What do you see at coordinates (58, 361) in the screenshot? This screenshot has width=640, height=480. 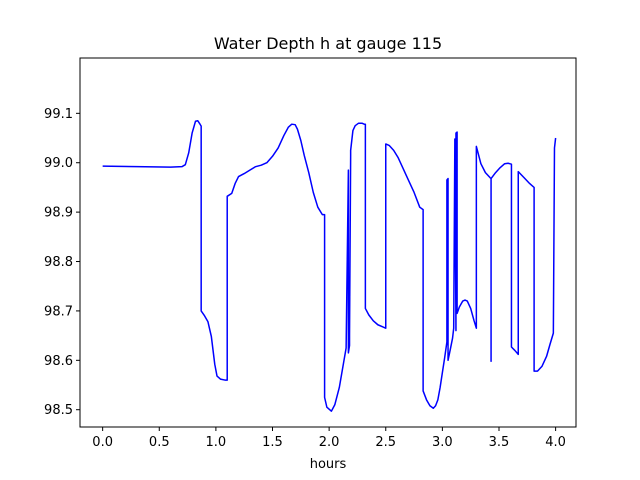 I see `y-tick-label: 98.6` at bounding box center [58, 361].